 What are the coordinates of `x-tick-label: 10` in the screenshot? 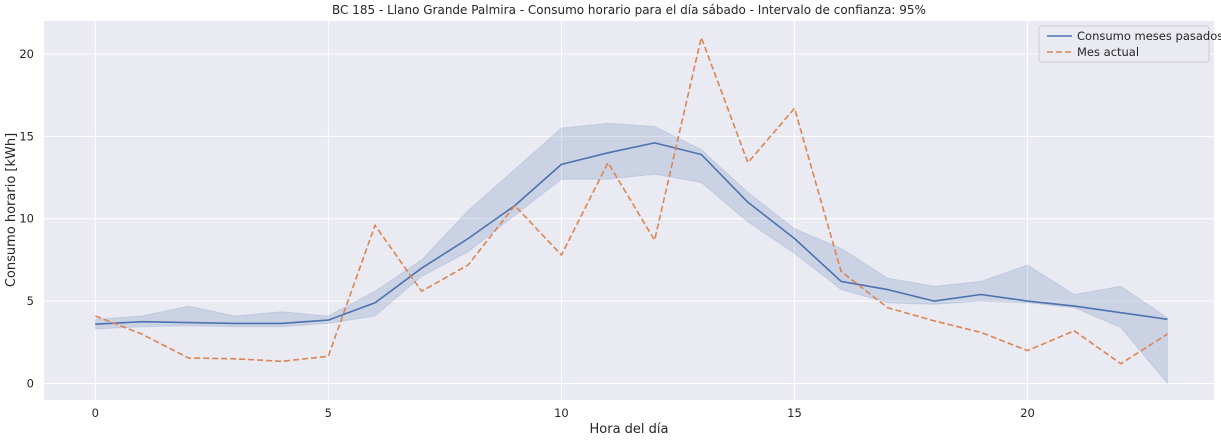 It's located at (561, 413).